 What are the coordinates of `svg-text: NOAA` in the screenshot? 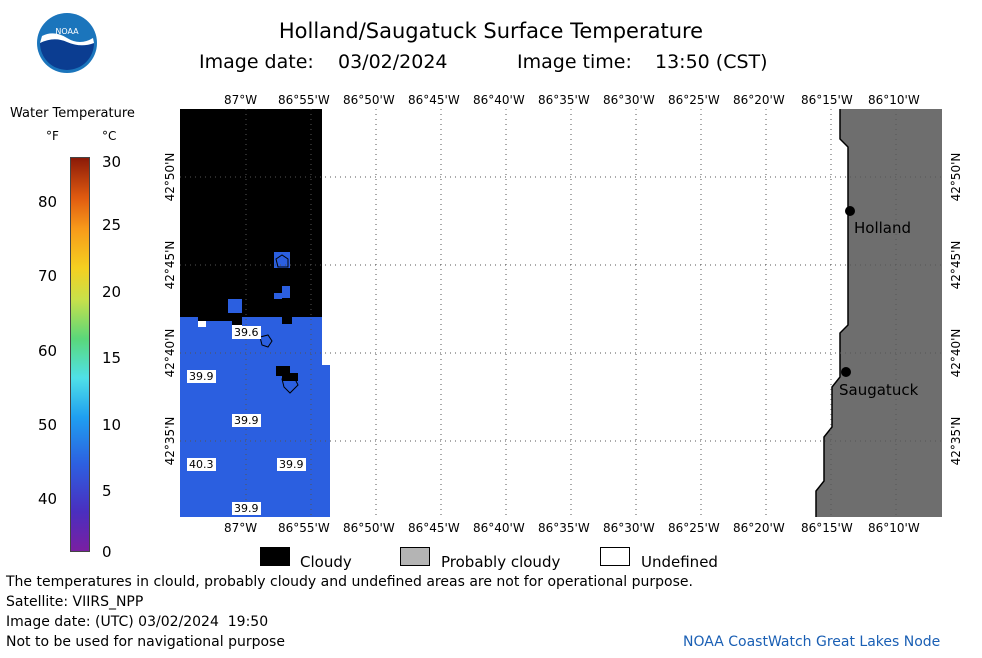 It's located at (67, 31).